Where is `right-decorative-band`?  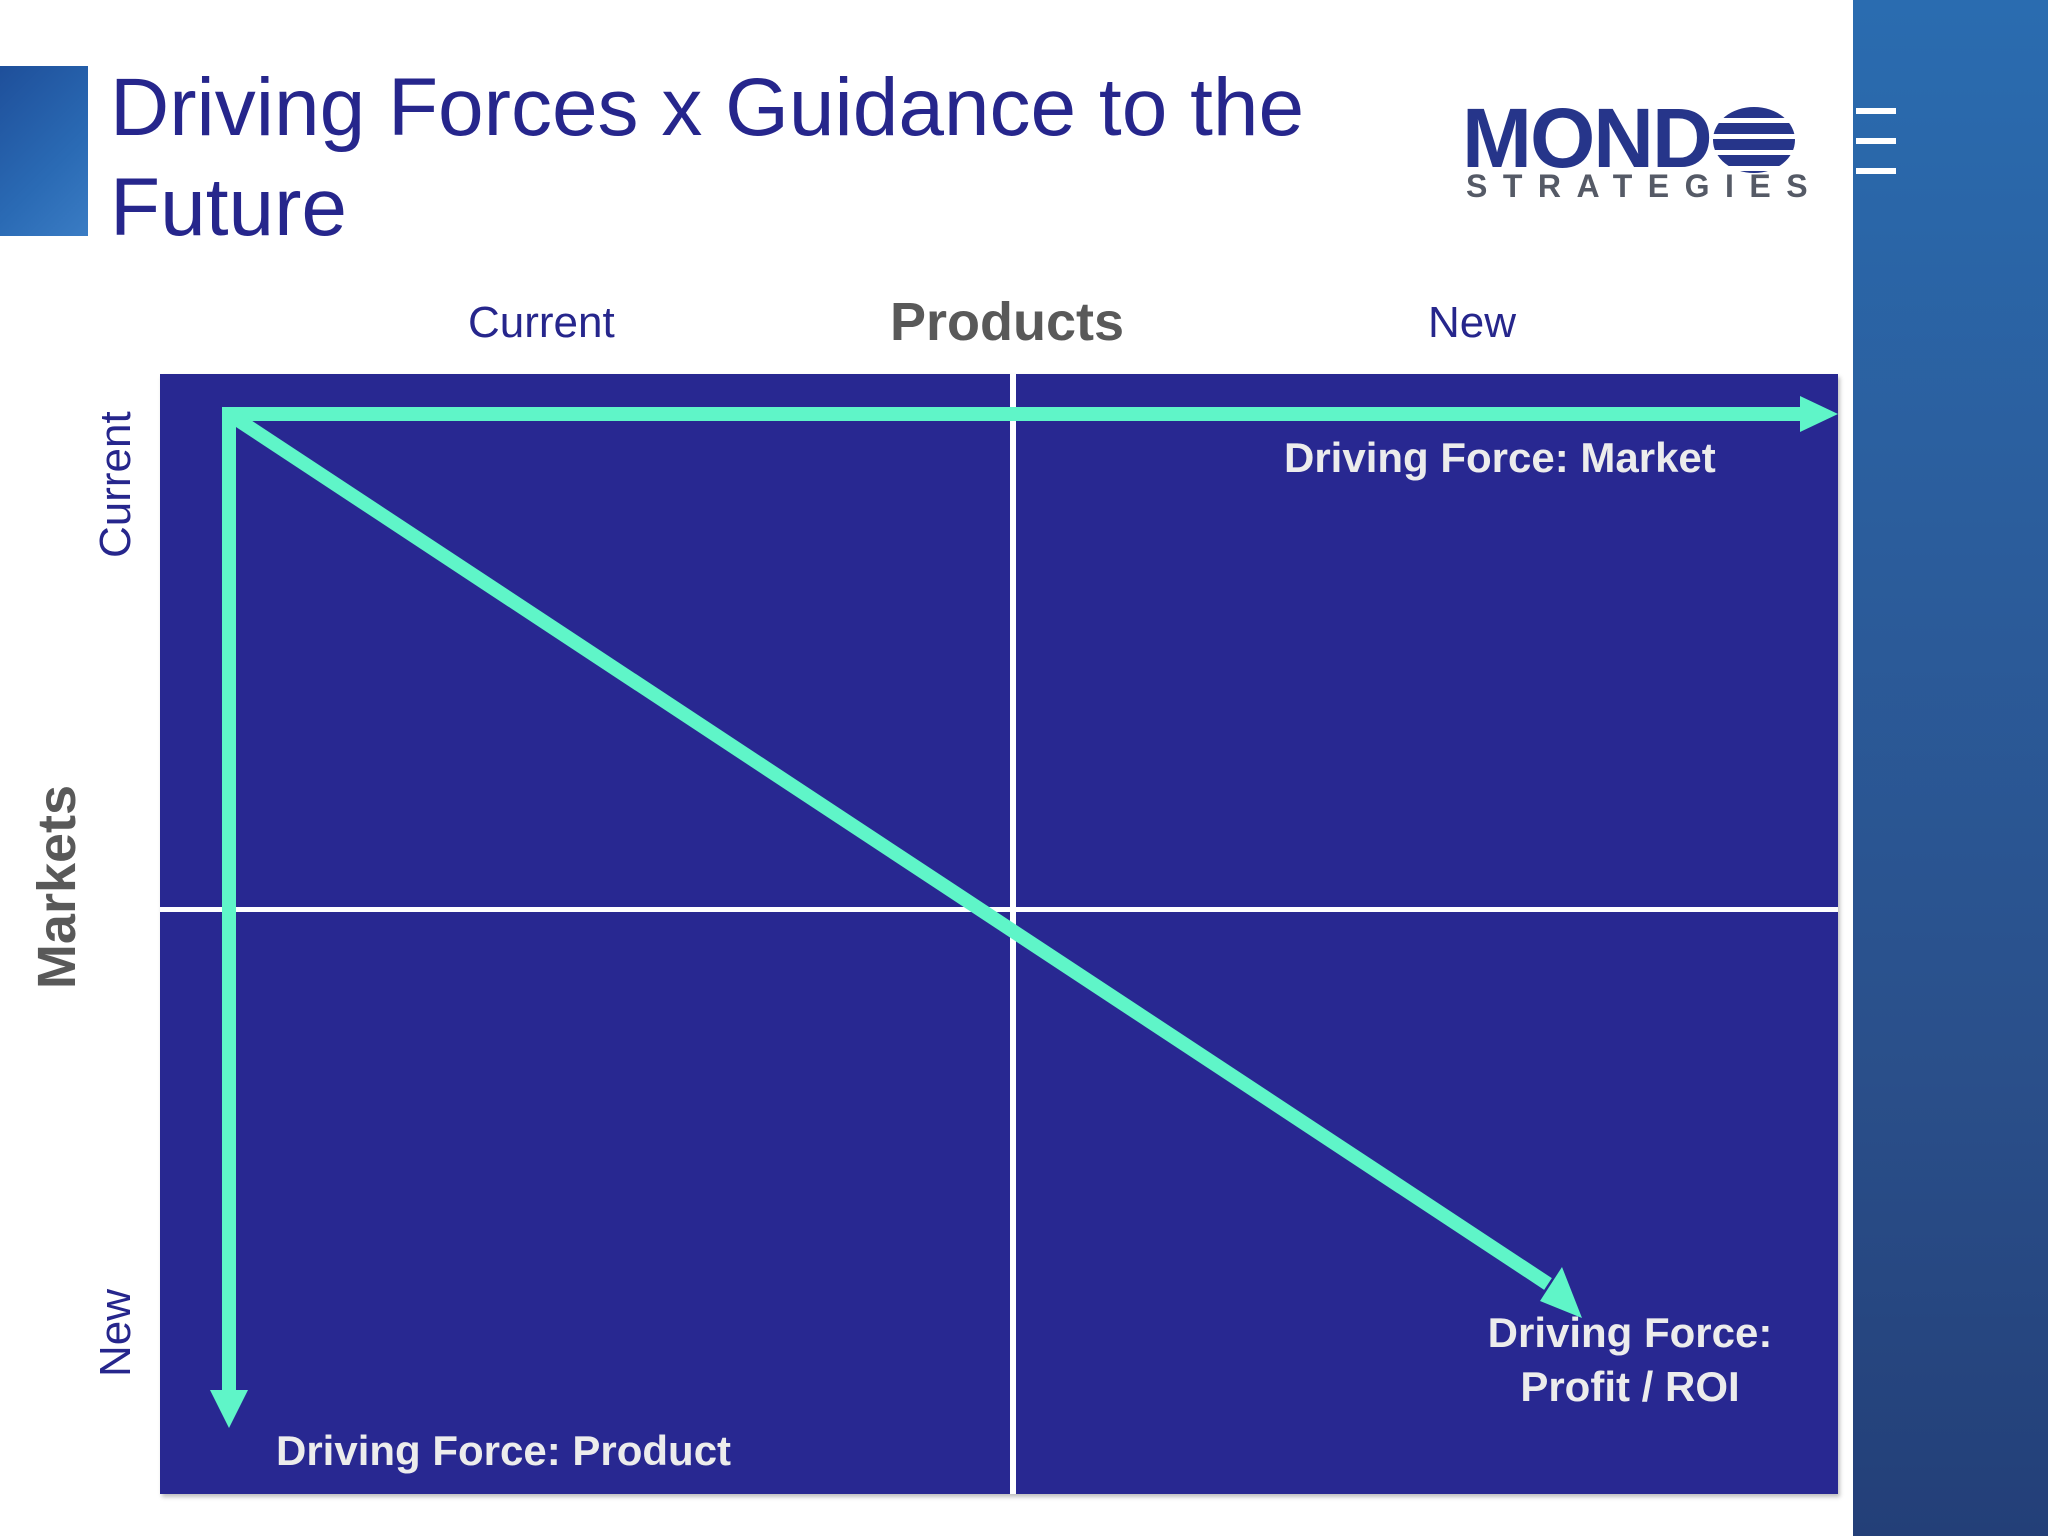
right-decorative-band is located at coordinates (1950, 768).